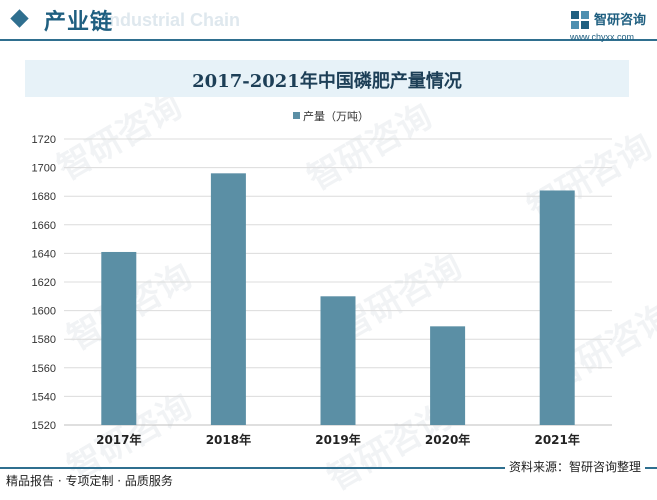  I want to click on header-bar: Industrial Chain 产业链 智研咨询 www.chyxx.com, so click(328, 21).